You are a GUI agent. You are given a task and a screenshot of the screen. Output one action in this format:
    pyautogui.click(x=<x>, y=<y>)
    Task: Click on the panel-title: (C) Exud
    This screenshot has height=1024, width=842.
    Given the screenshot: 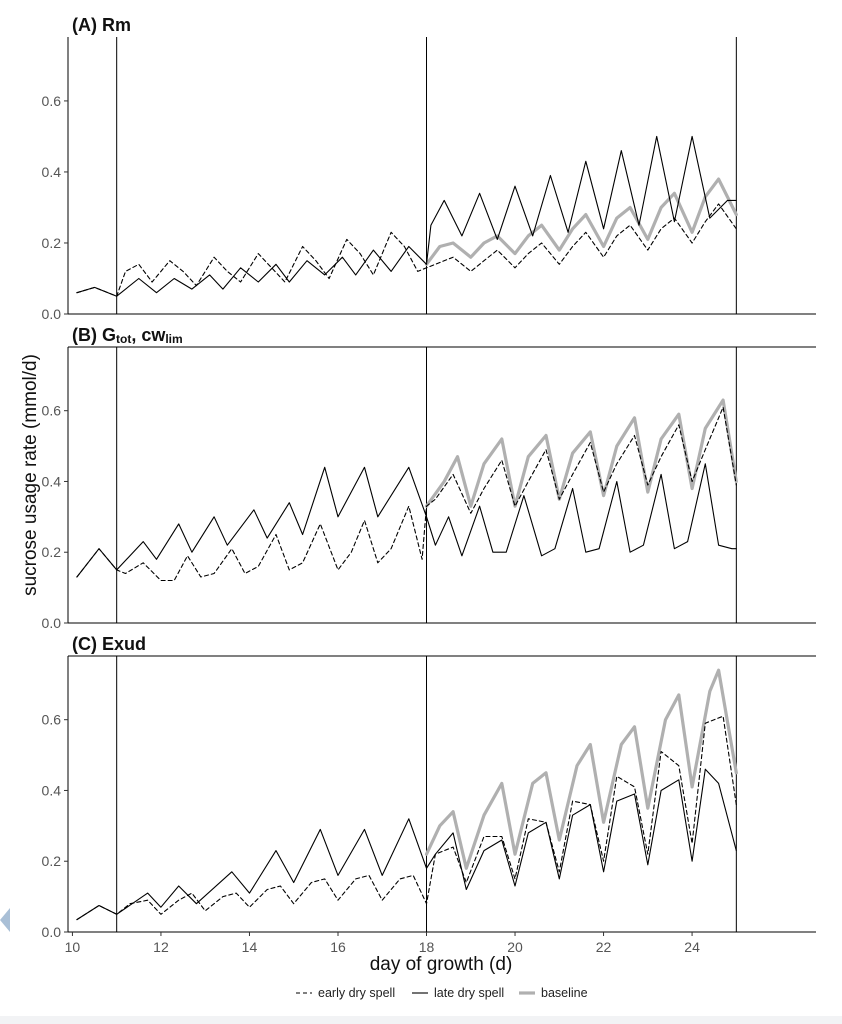 What is the action you would take?
    pyautogui.click(x=109, y=644)
    